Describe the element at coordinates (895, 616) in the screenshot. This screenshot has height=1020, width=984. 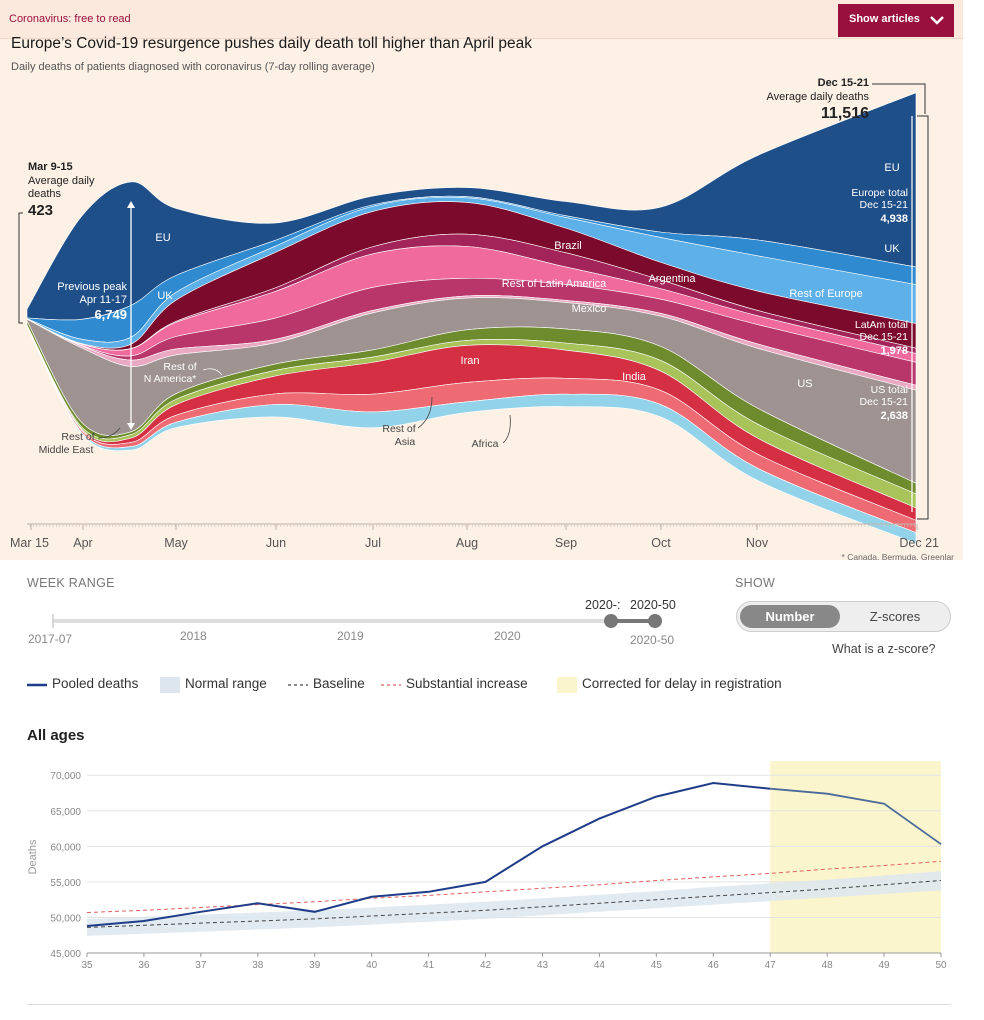
I see `toggle-z-scores: Z-scores` at that location.